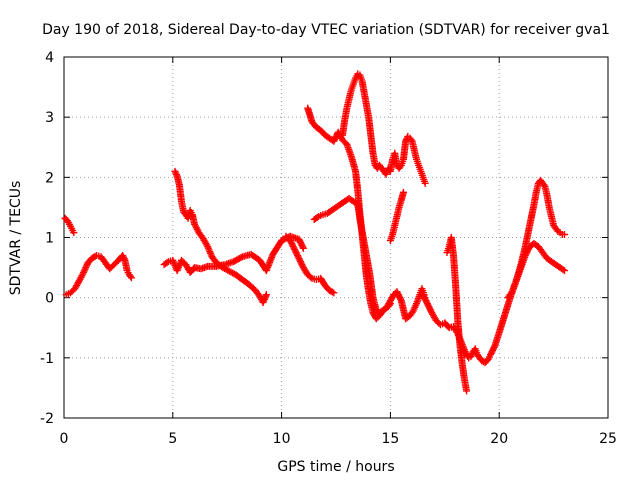  What do you see at coordinates (282, 439) in the screenshot?
I see `x-tick-label: 10` at bounding box center [282, 439].